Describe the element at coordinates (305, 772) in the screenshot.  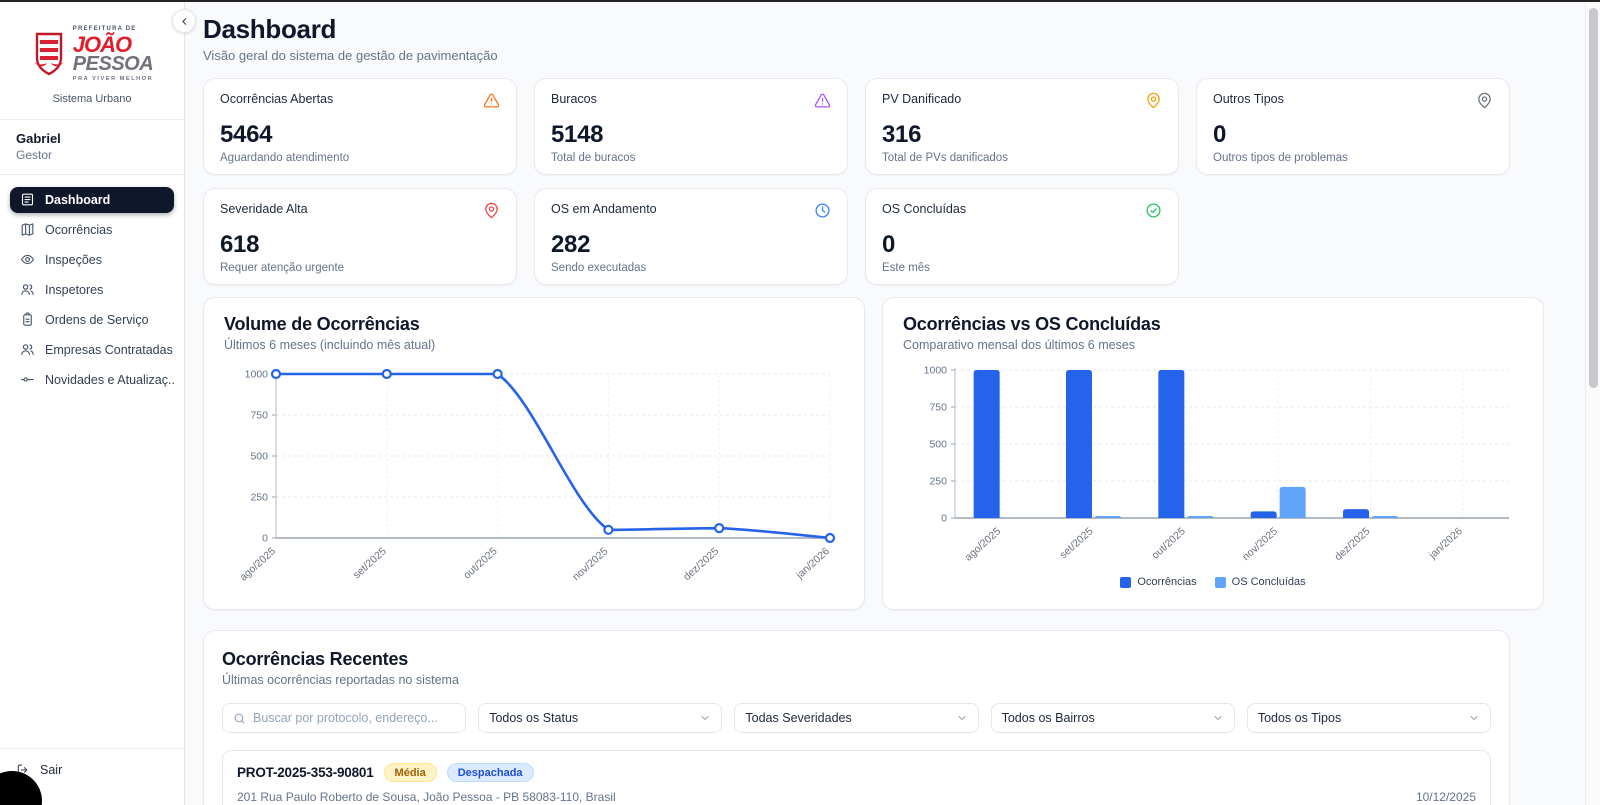
I see `protocol-number: PROT-2025-353-90801` at that location.